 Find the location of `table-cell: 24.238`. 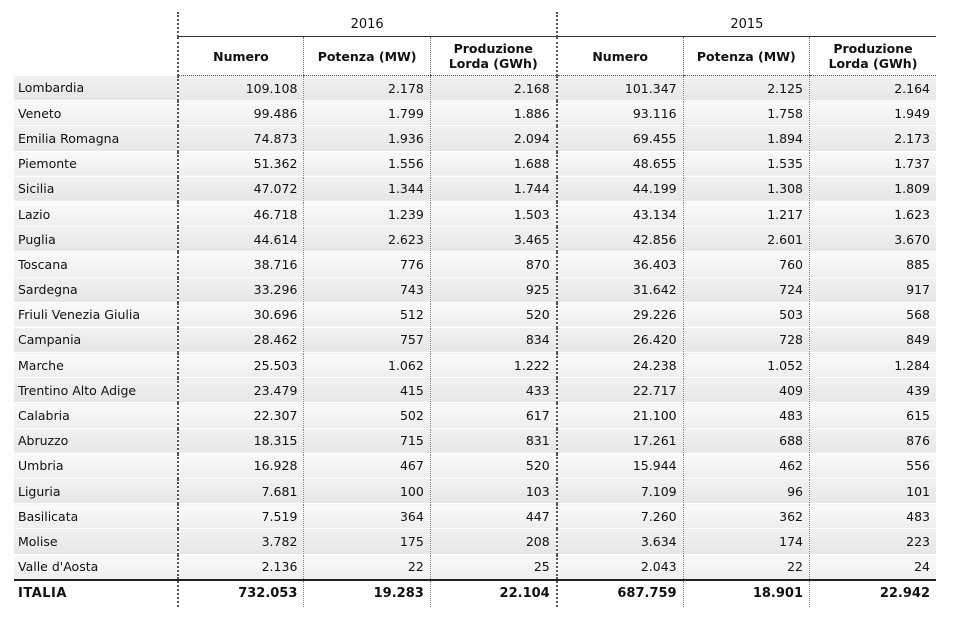

table-cell: 24.238 is located at coordinates (619, 365).